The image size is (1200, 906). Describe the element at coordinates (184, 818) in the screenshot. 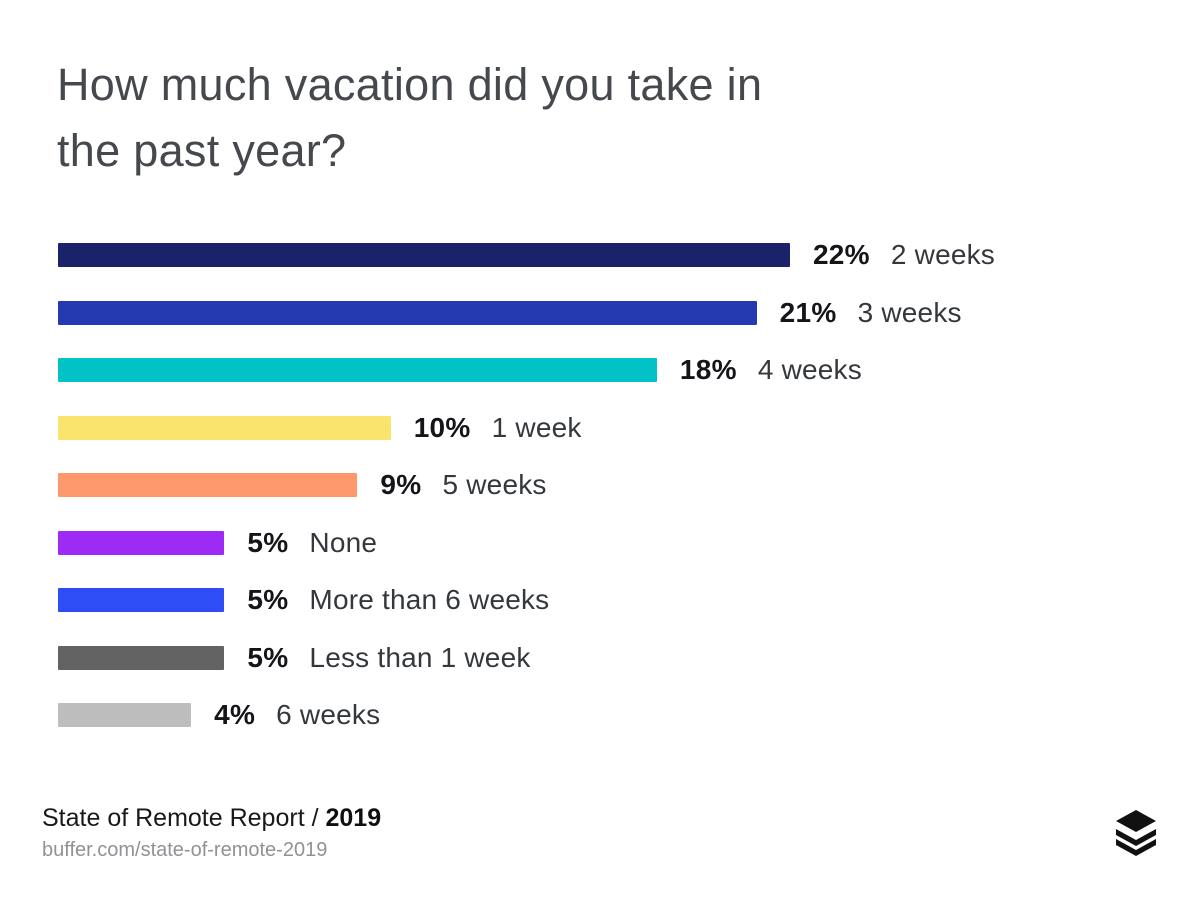

I see `report-title-label: State of Remote Report /` at that location.